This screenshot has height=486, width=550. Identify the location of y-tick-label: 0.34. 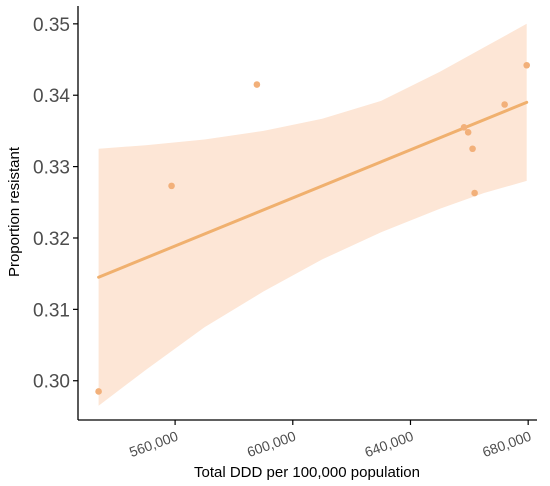
(51, 96).